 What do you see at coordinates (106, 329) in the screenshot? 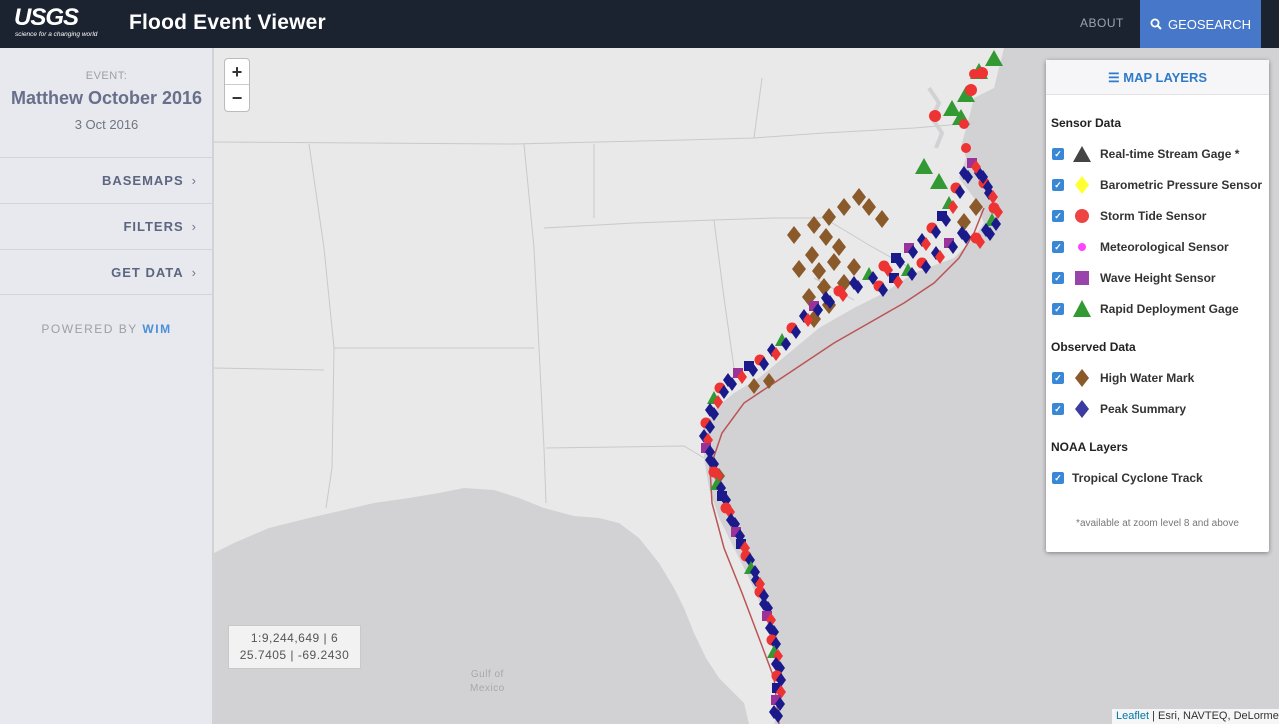
I see `powered-by: POWERED BY WIM` at bounding box center [106, 329].